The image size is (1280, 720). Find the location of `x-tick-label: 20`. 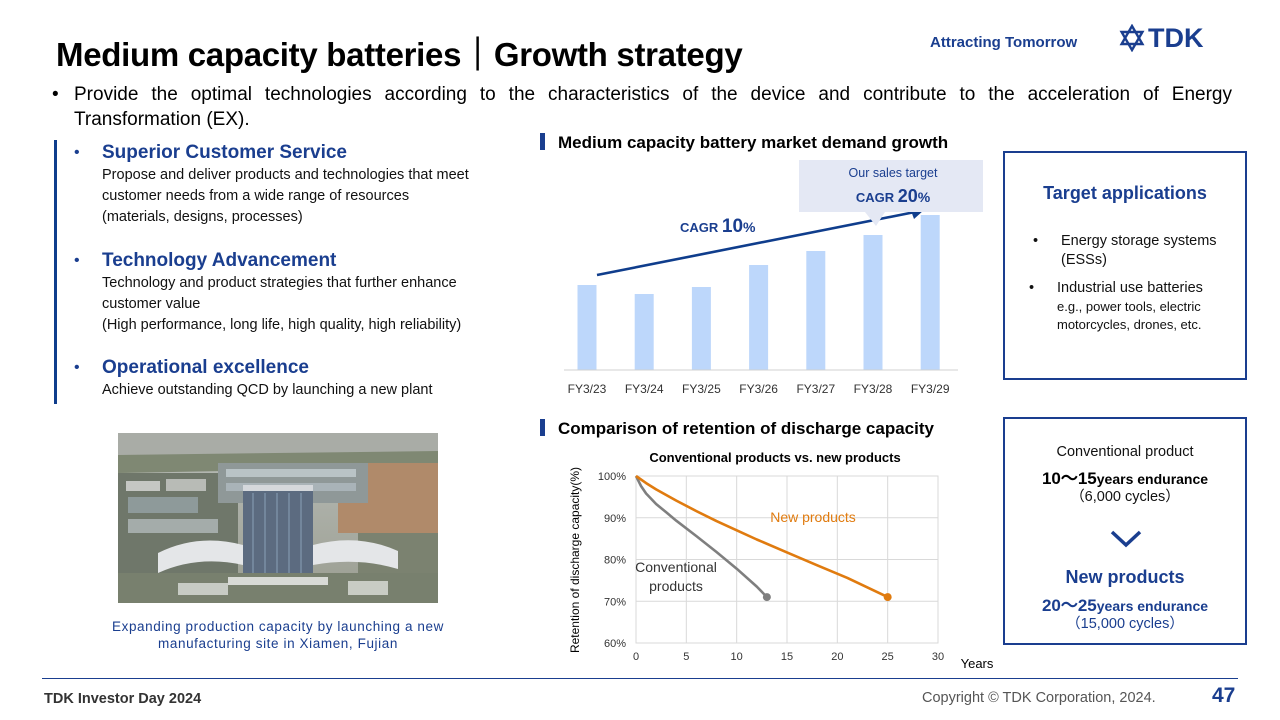

x-tick-label: 20 is located at coordinates (837, 657).